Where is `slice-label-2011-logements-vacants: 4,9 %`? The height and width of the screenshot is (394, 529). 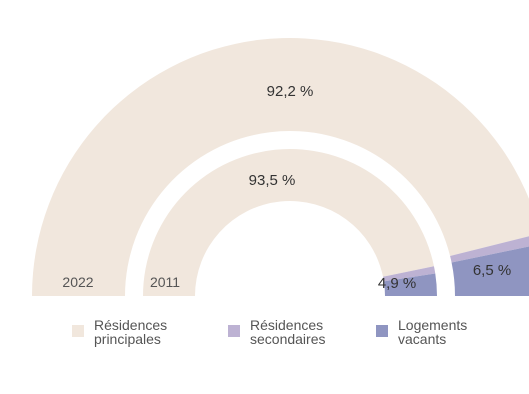
slice-label-2011-logements-vacants: 4,9 % is located at coordinates (397, 283).